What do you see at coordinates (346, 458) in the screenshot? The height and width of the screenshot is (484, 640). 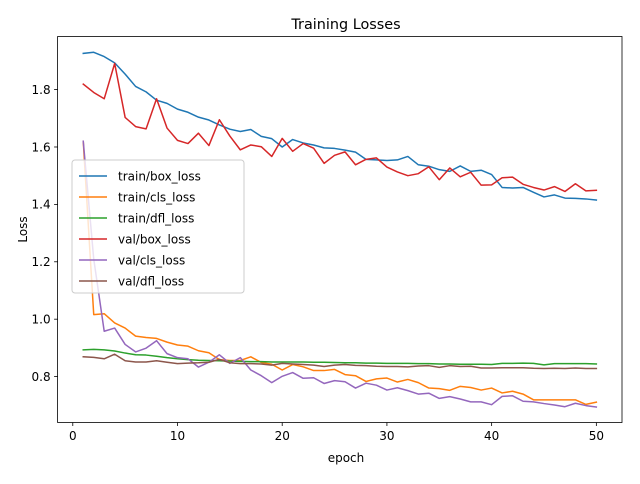 I see `x-axis-label: epoch` at bounding box center [346, 458].